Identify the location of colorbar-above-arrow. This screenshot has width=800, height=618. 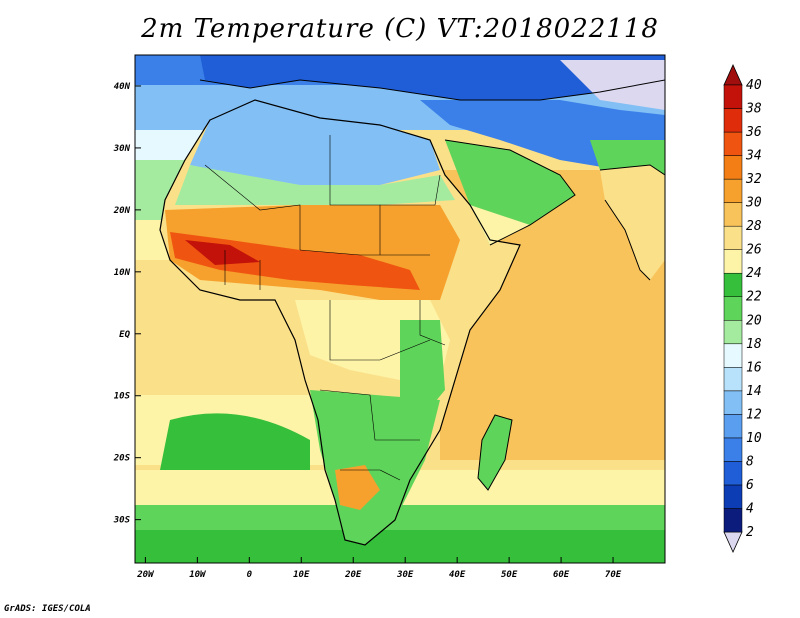
(733, 75).